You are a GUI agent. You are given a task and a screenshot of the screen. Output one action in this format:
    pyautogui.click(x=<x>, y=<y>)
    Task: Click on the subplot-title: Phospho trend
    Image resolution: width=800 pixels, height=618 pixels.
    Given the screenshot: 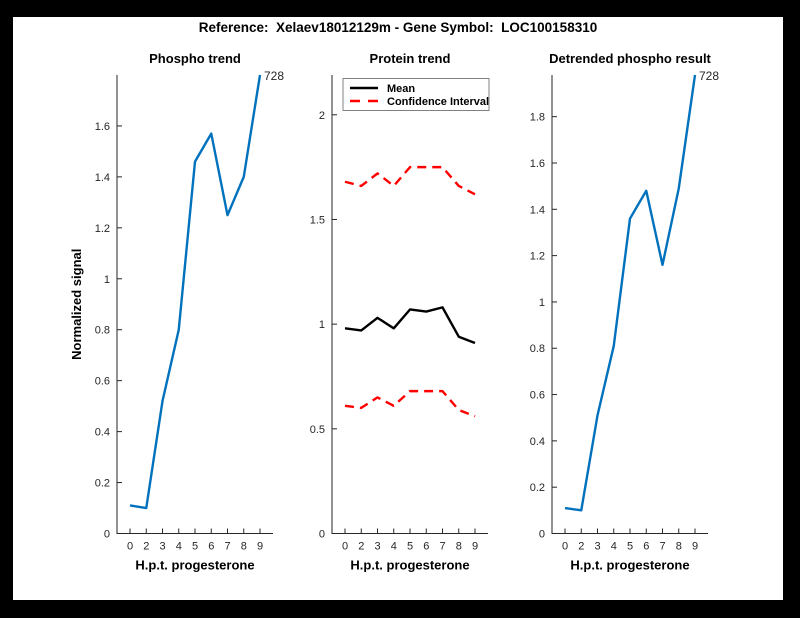 What is the action you would take?
    pyautogui.click(x=195, y=58)
    